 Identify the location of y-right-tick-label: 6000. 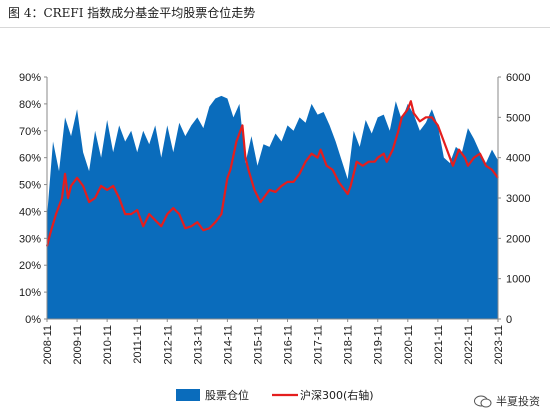
(518, 78).